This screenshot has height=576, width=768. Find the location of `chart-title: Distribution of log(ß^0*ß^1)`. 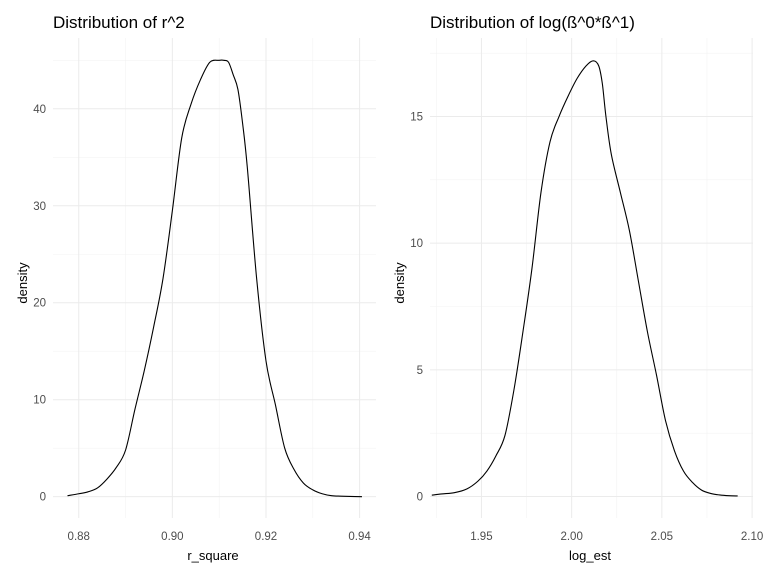

chart-title: Distribution of log(ß^0*ß^1) is located at coordinates (532, 22).